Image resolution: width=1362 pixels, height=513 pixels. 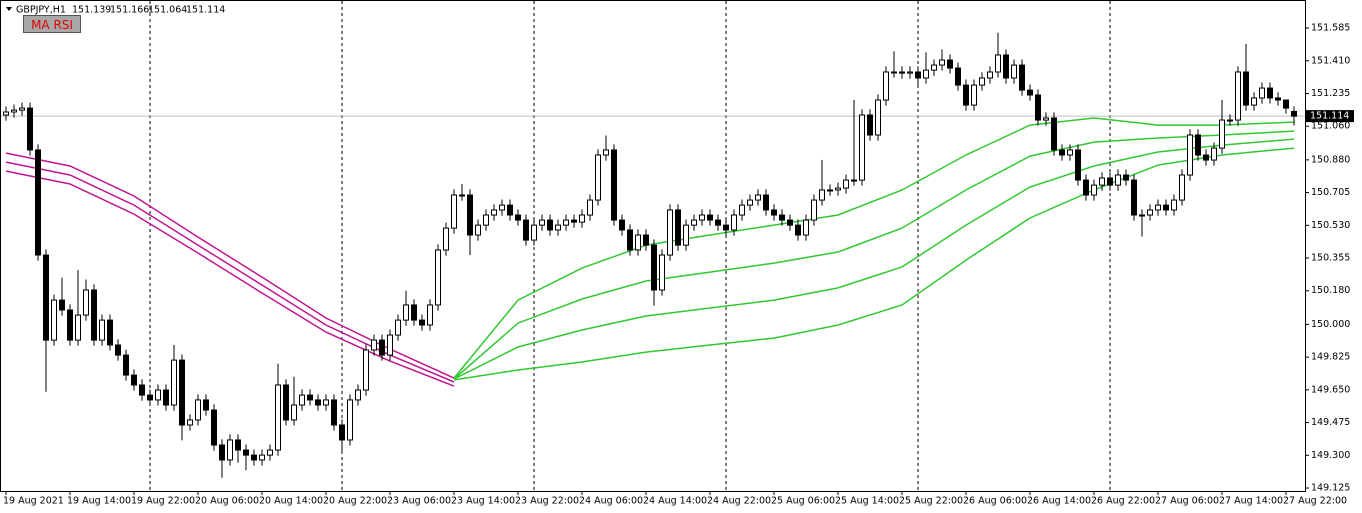 I want to click on x-tick-label: 23 Aug 22:00, so click(x=547, y=501).